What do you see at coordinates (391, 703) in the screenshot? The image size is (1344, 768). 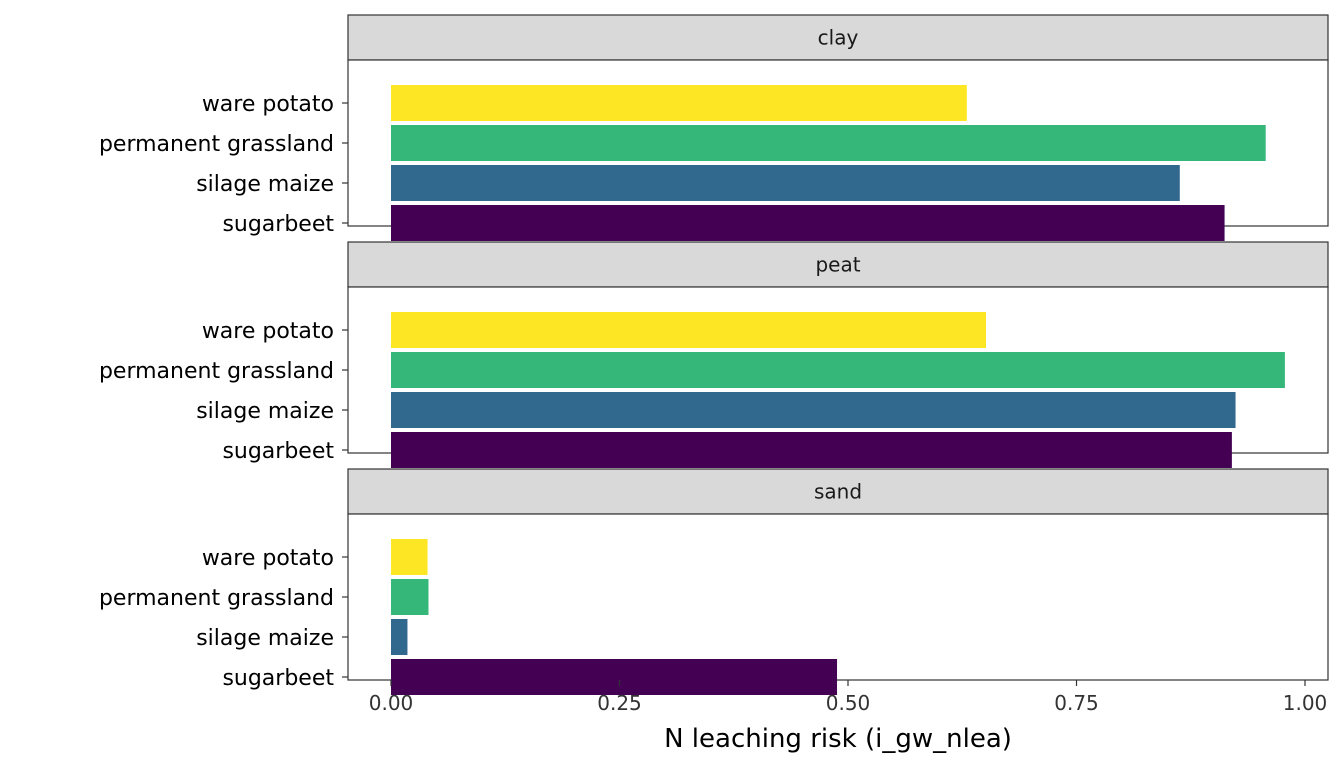 I see `x-tick-label: 0.00` at bounding box center [391, 703].